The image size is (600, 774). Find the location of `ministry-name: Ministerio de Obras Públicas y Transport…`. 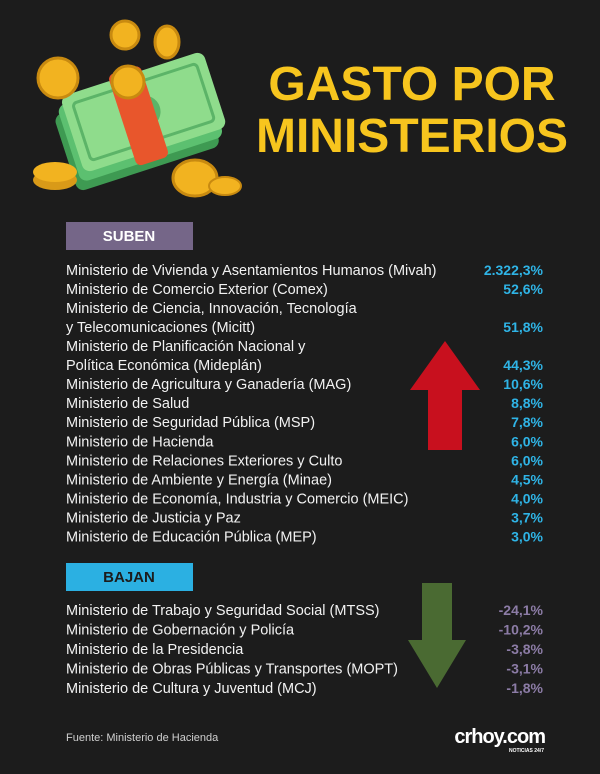

ministry-name: Ministerio de Obras Públicas y Transport… is located at coordinates (232, 670).